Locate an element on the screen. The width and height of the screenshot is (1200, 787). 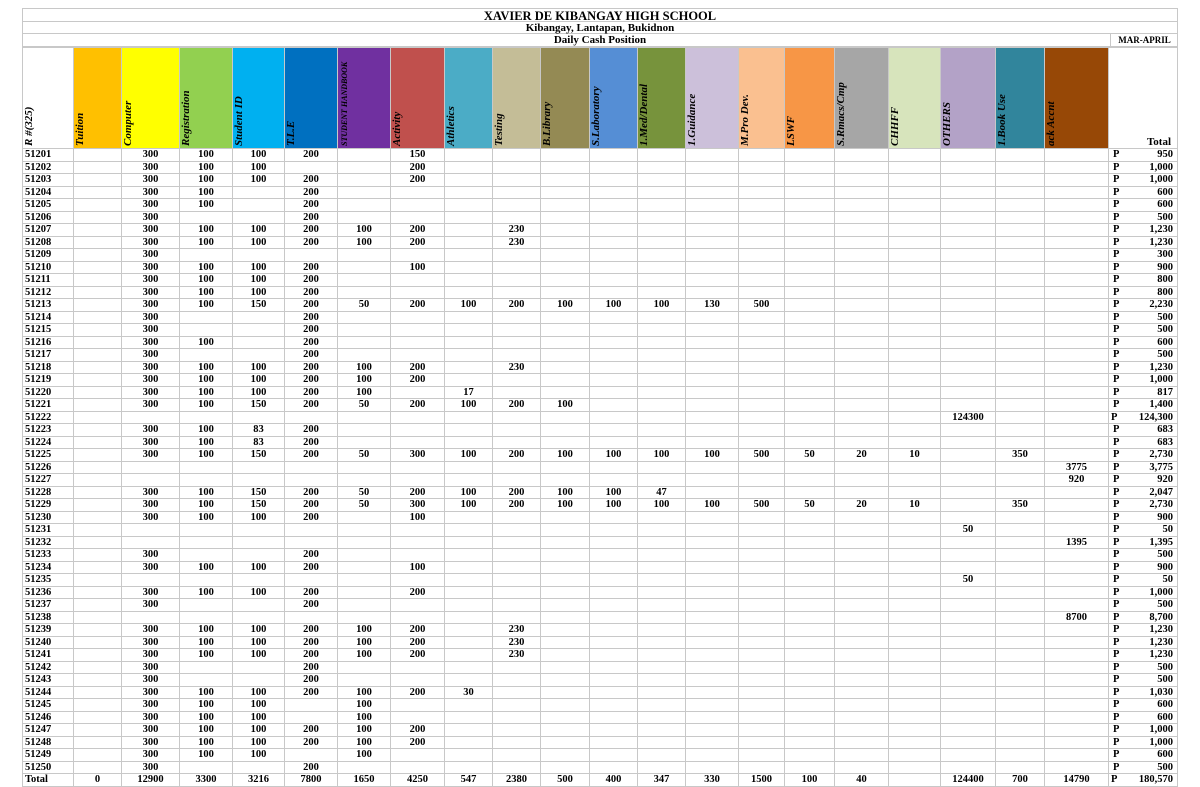
fee-column-label: STUDENT HANDBOOK is located at coordinates (344, 103).